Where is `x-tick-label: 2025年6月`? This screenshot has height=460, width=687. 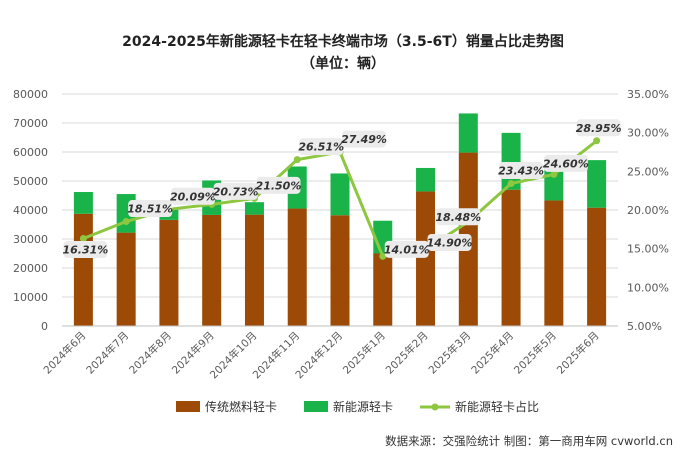
x-tick-label: 2025年6月 is located at coordinates (578, 353).